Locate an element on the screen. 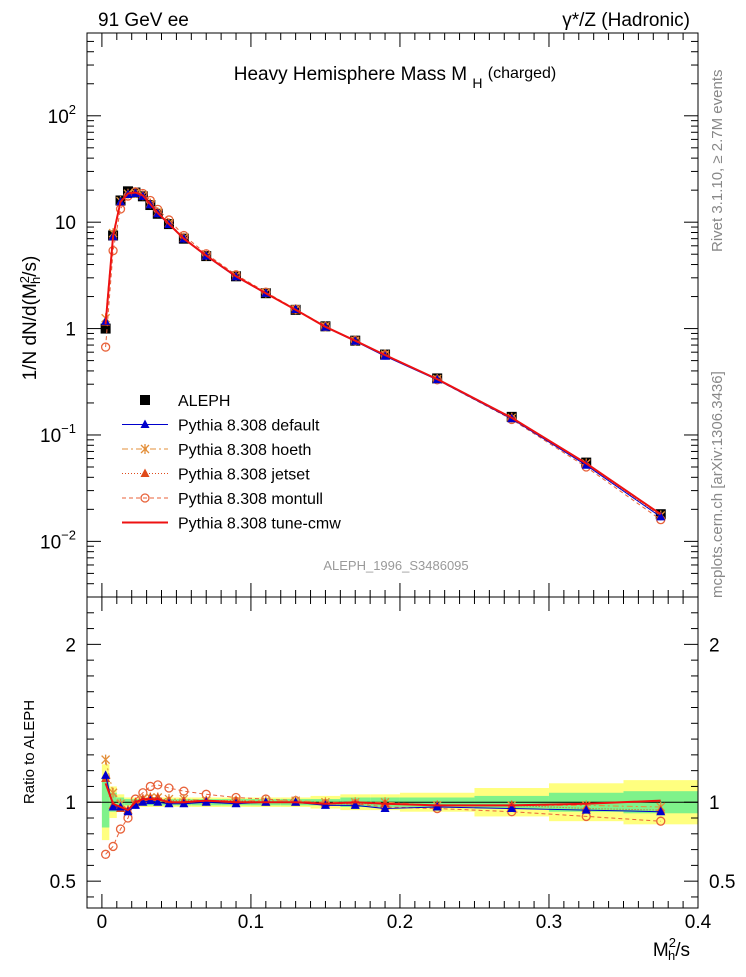  legend-marker-montull is located at coordinates (145, 498).